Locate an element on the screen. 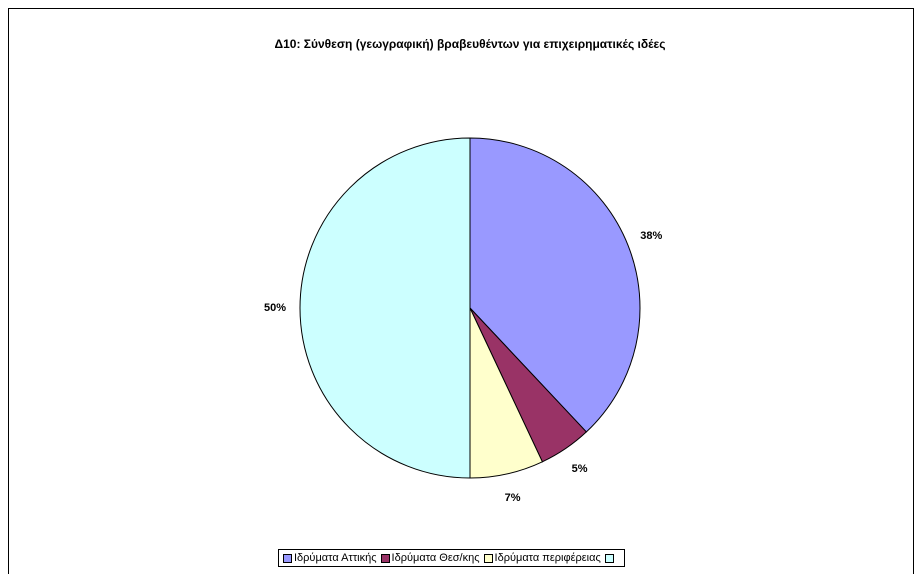 This screenshot has height=574, width=922. data-label: 7% is located at coordinates (513, 498).